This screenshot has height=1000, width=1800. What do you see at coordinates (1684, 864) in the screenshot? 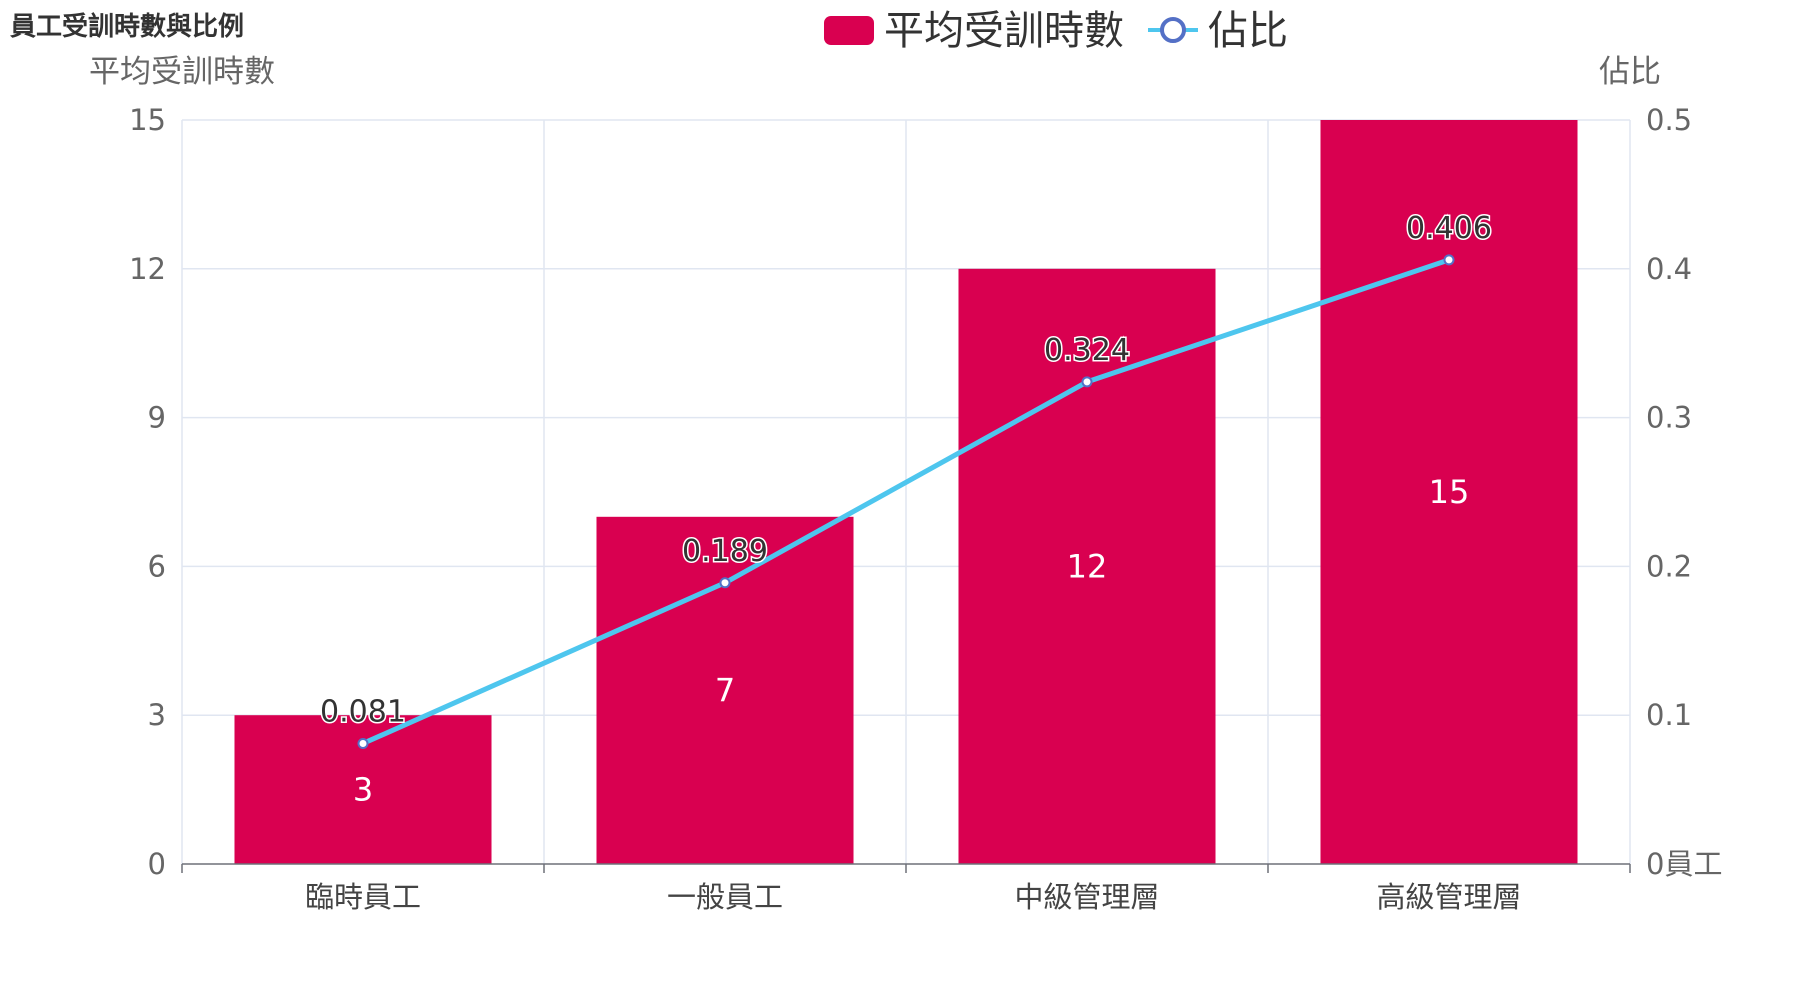
I see `y-right-tick-label: 0員工` at bounding box center [1684, 864].